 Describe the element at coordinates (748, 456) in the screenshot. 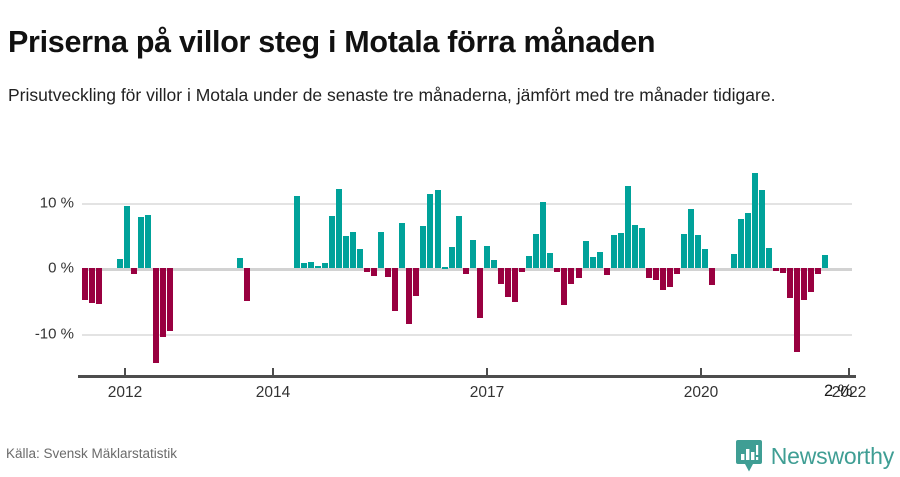

I see `bar-chart-pin-icon` at that location.